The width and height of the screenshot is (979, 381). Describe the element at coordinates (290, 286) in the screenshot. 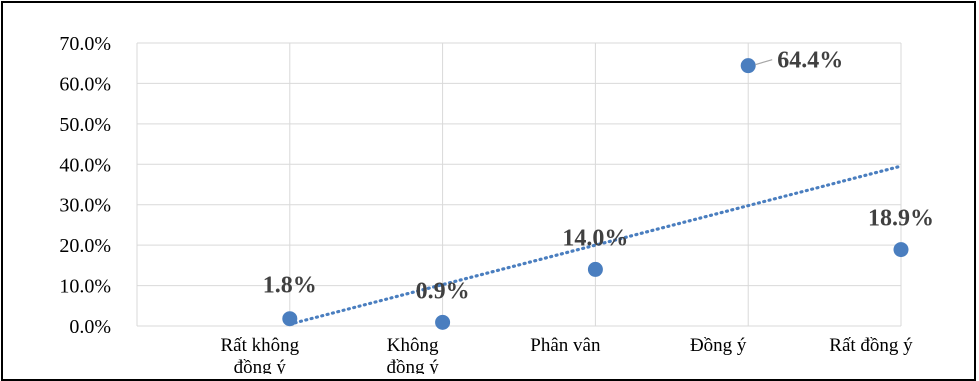

I see `data-label: 1.8%` at that location.